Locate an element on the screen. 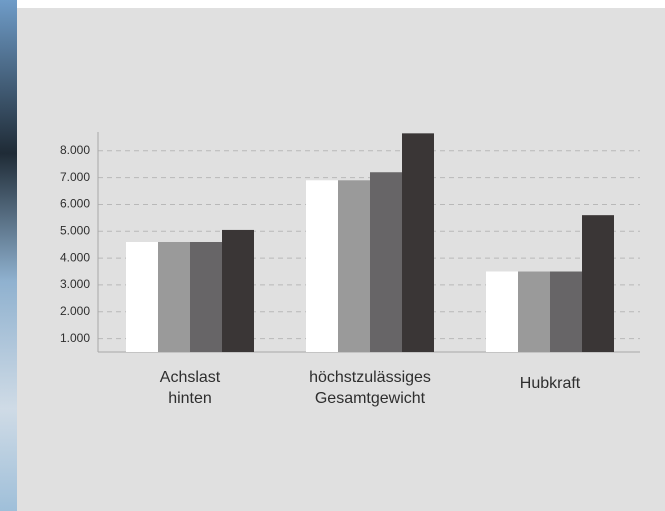 The height and width of the screenshot is (511, 665). photo-strip is located at coordinates (8, 255).